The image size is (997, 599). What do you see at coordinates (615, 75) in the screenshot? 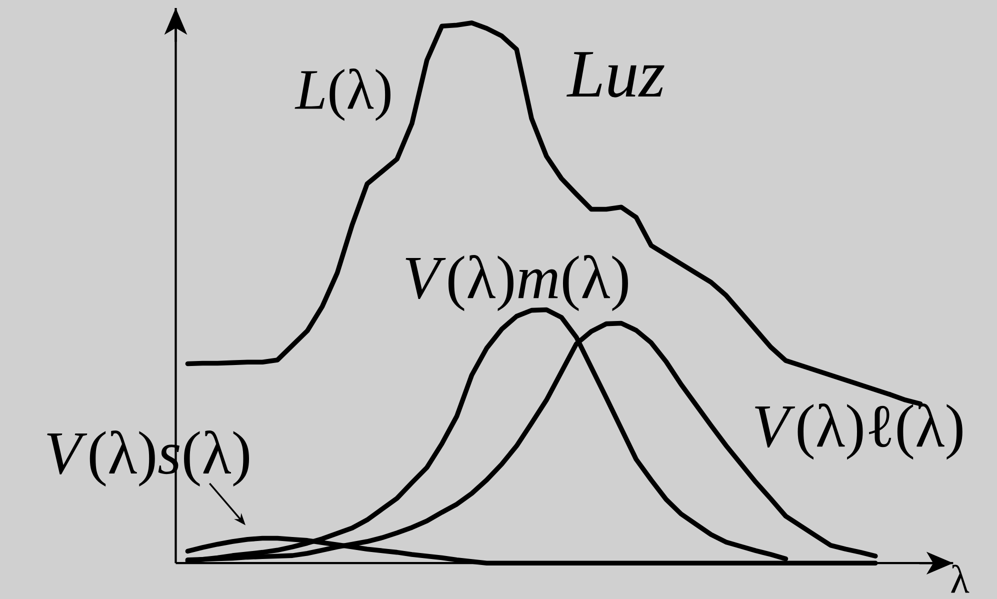
I see `annotation: Luz` at bounding box center [615, 75].